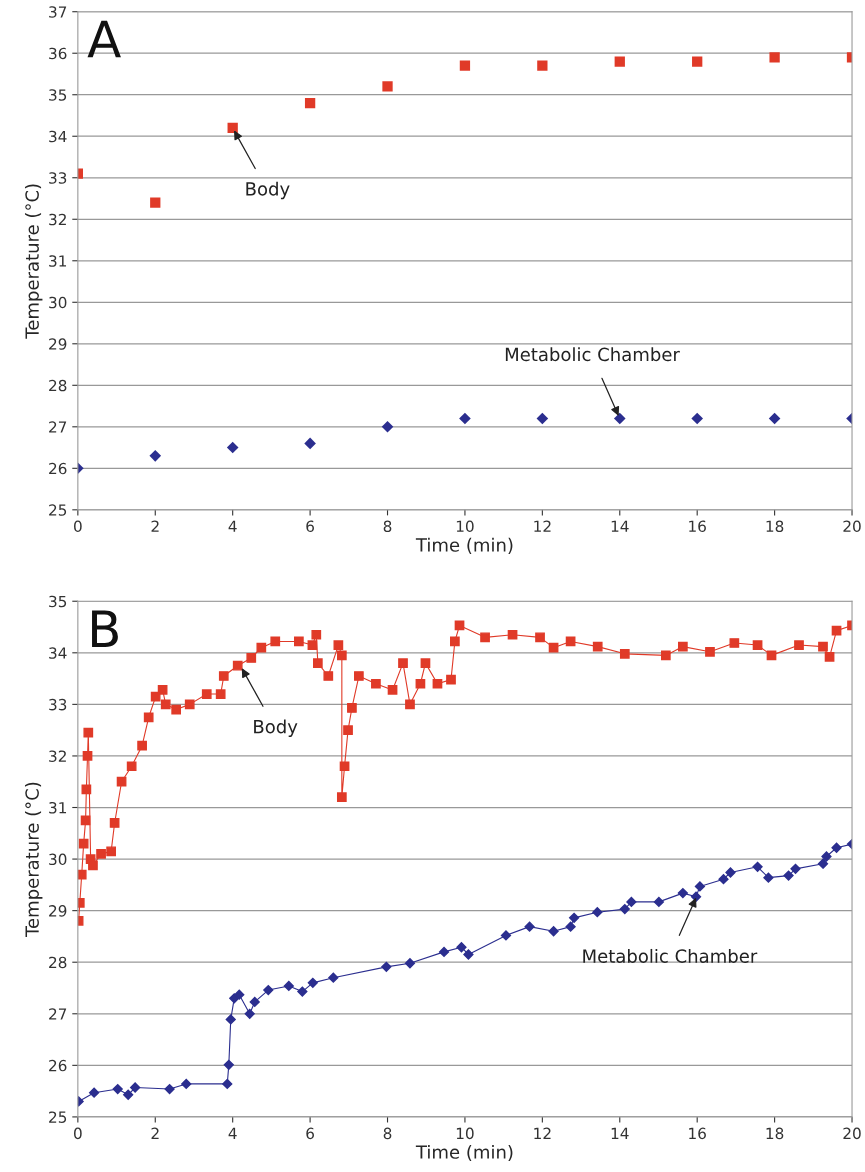  Describe the element at coordinates (592, 354) in the screenshot. I see `annotation: Metabolic Chamber` at that location.